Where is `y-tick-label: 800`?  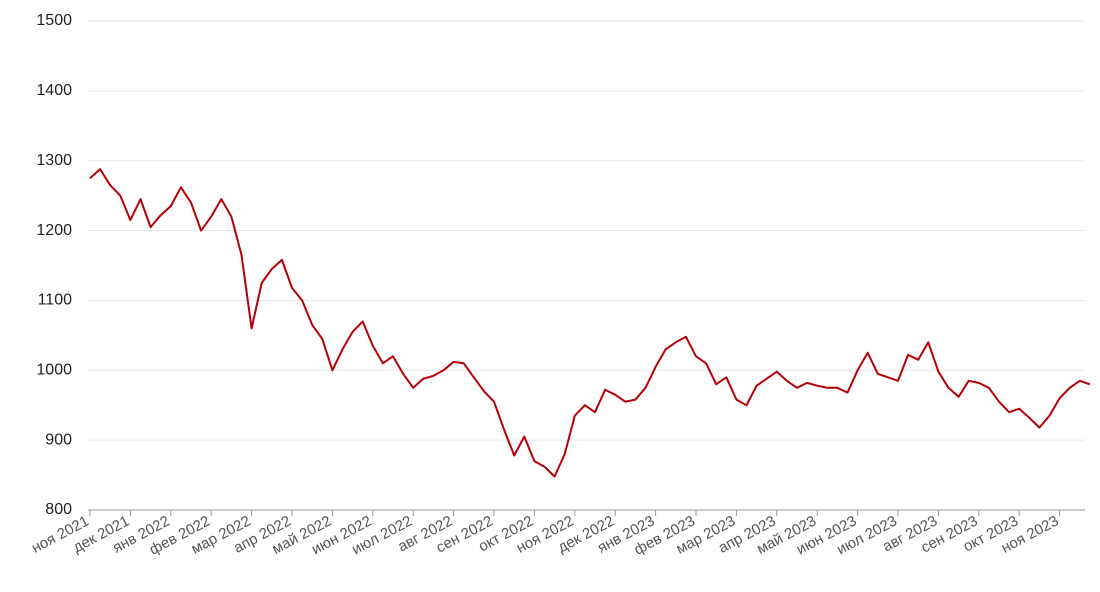
y-tick-label: 800 is located at coordinates (58, 509).